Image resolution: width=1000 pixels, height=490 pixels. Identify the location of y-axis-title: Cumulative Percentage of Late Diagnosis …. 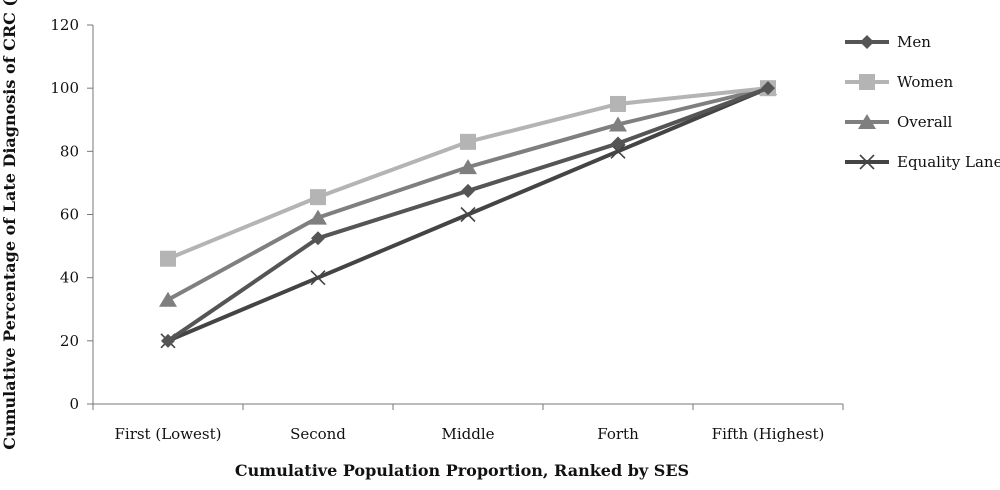
(9, 225).